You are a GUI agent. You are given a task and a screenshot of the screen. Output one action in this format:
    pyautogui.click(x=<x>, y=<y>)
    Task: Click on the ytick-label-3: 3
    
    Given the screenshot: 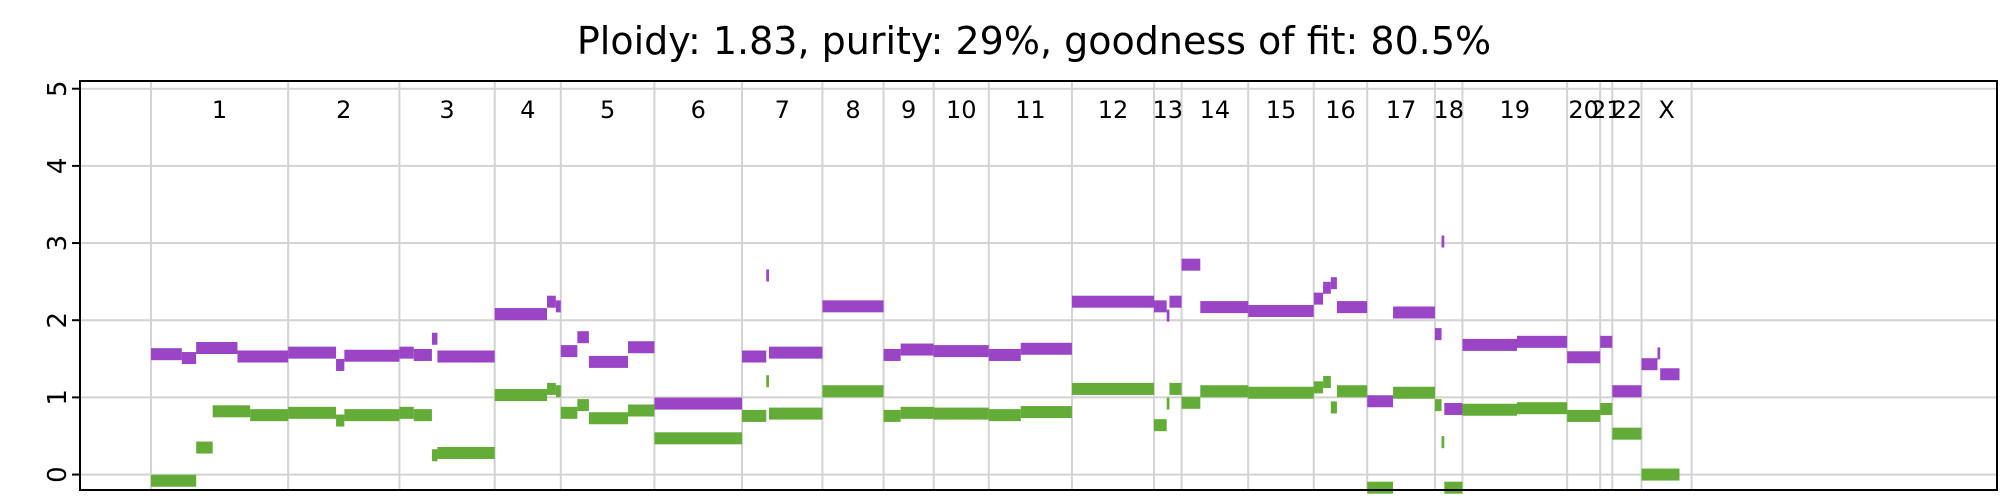 What is the action you would take?
    pyautogui.click(x=58, y=243)
    